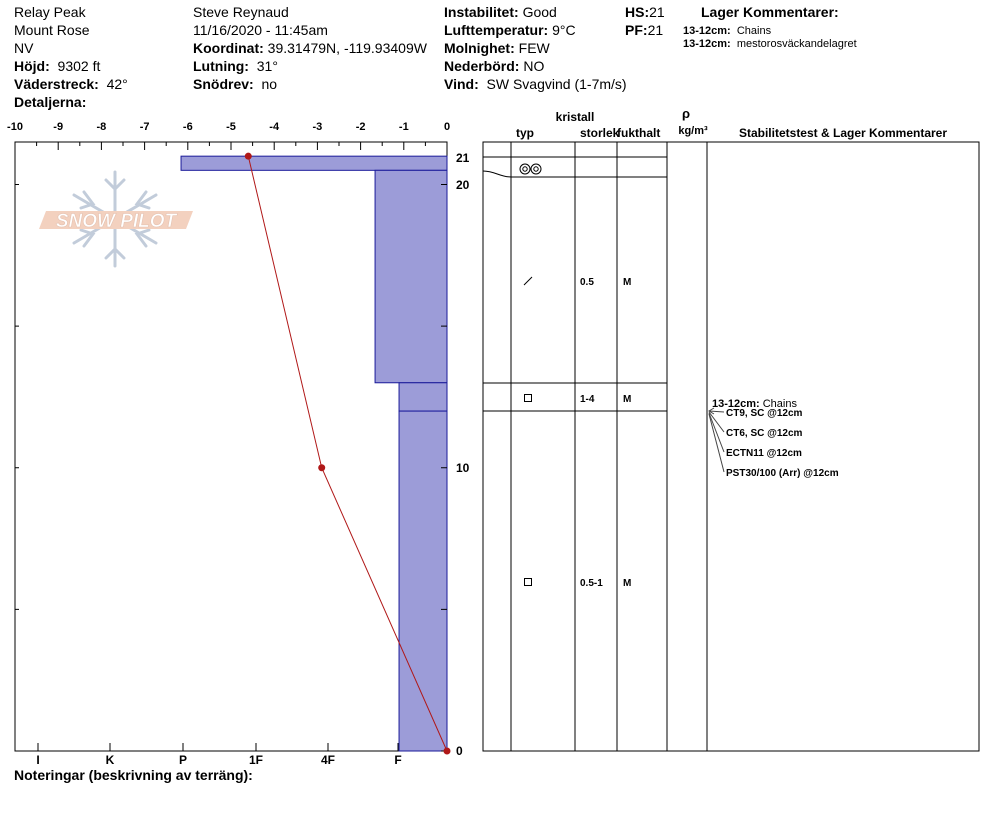 The width and height of the screenshot is (994, 840). Describe the element at coordinates (693, 131) in the screenshot. I see `col-rho-unit: kg/m³` at that location.